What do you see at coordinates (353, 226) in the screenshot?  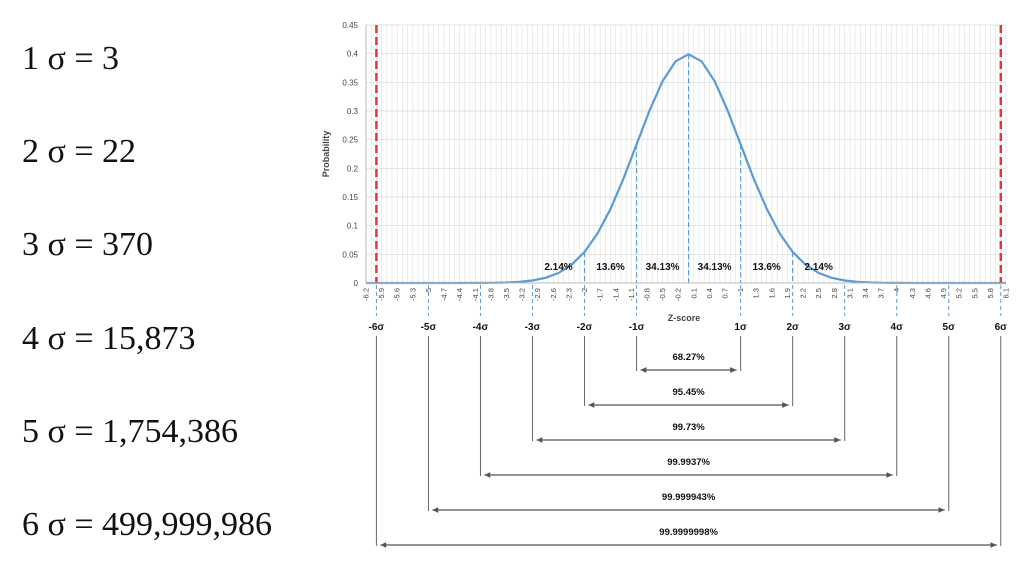 I see `y-tick-label: 0.1` at bounding box center [353, 226].